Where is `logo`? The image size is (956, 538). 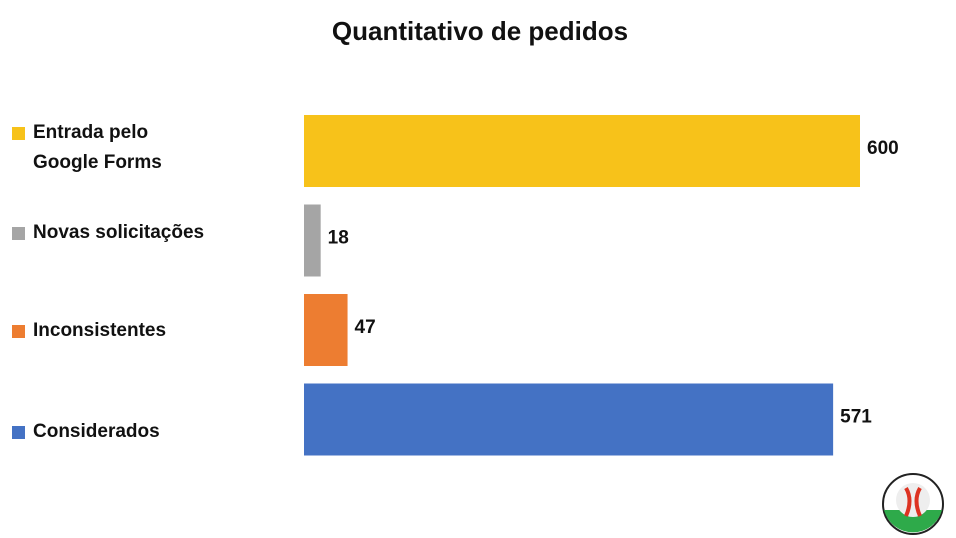 logo is located at coordinates (913, 504).